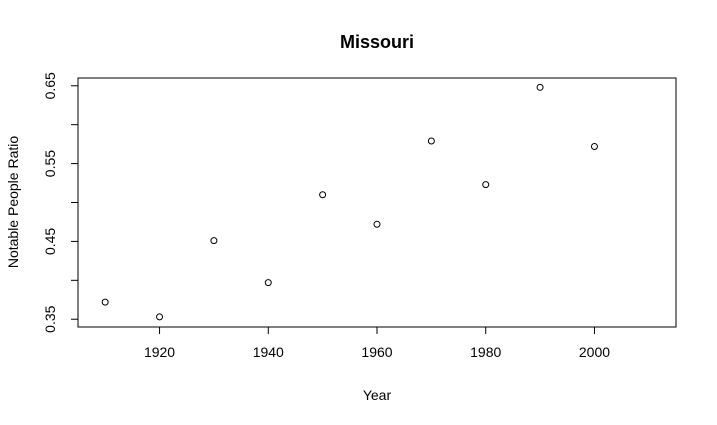 The height and width of the screenshot is (425, 717). I want to click on y-tick-label-0: 0.35, so click(50, 318).